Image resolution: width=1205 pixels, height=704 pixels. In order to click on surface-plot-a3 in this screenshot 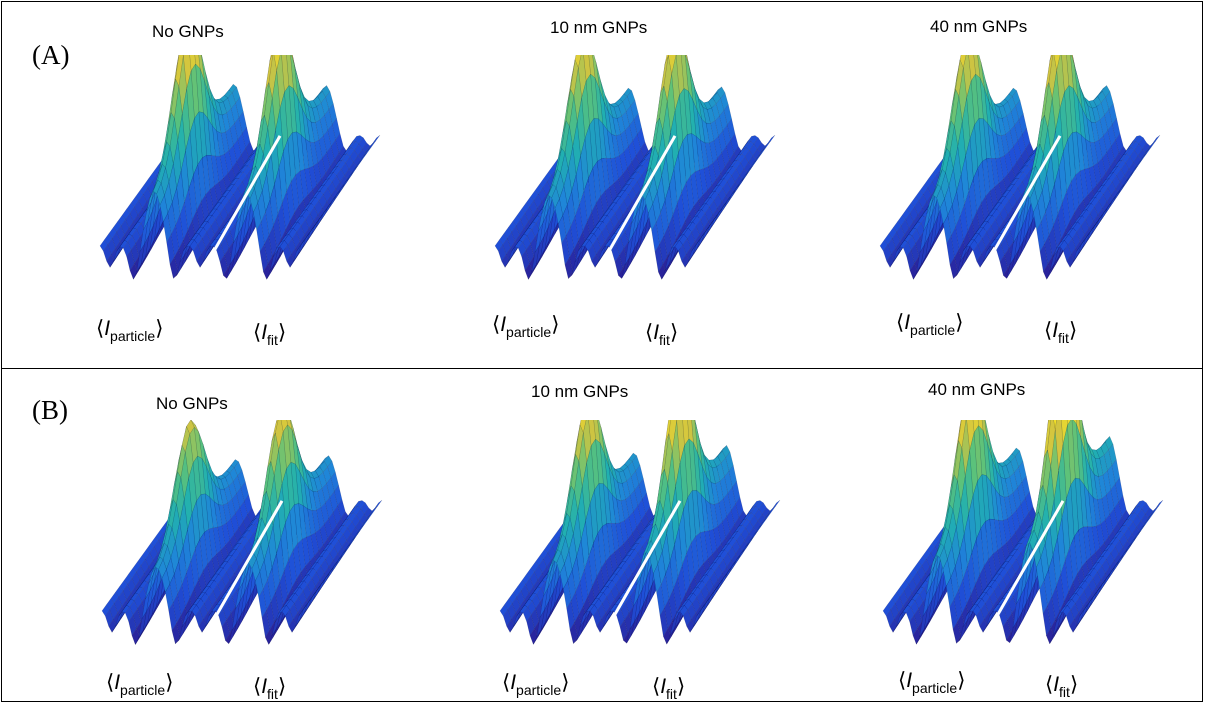, I will do `click(1020, 167)`.